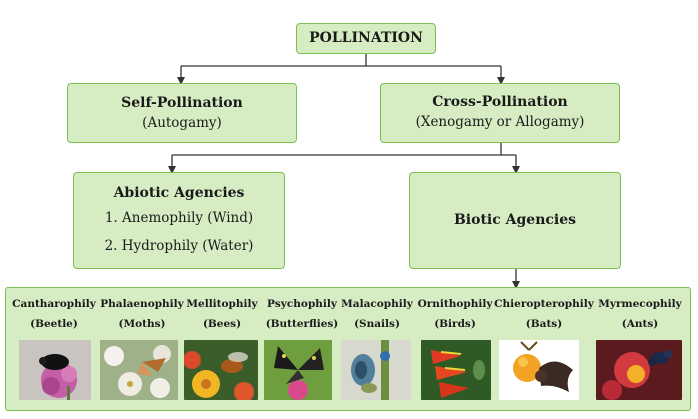  I want to click on biotic-agencies-box: Biotic Agencies, so click(515, 220).